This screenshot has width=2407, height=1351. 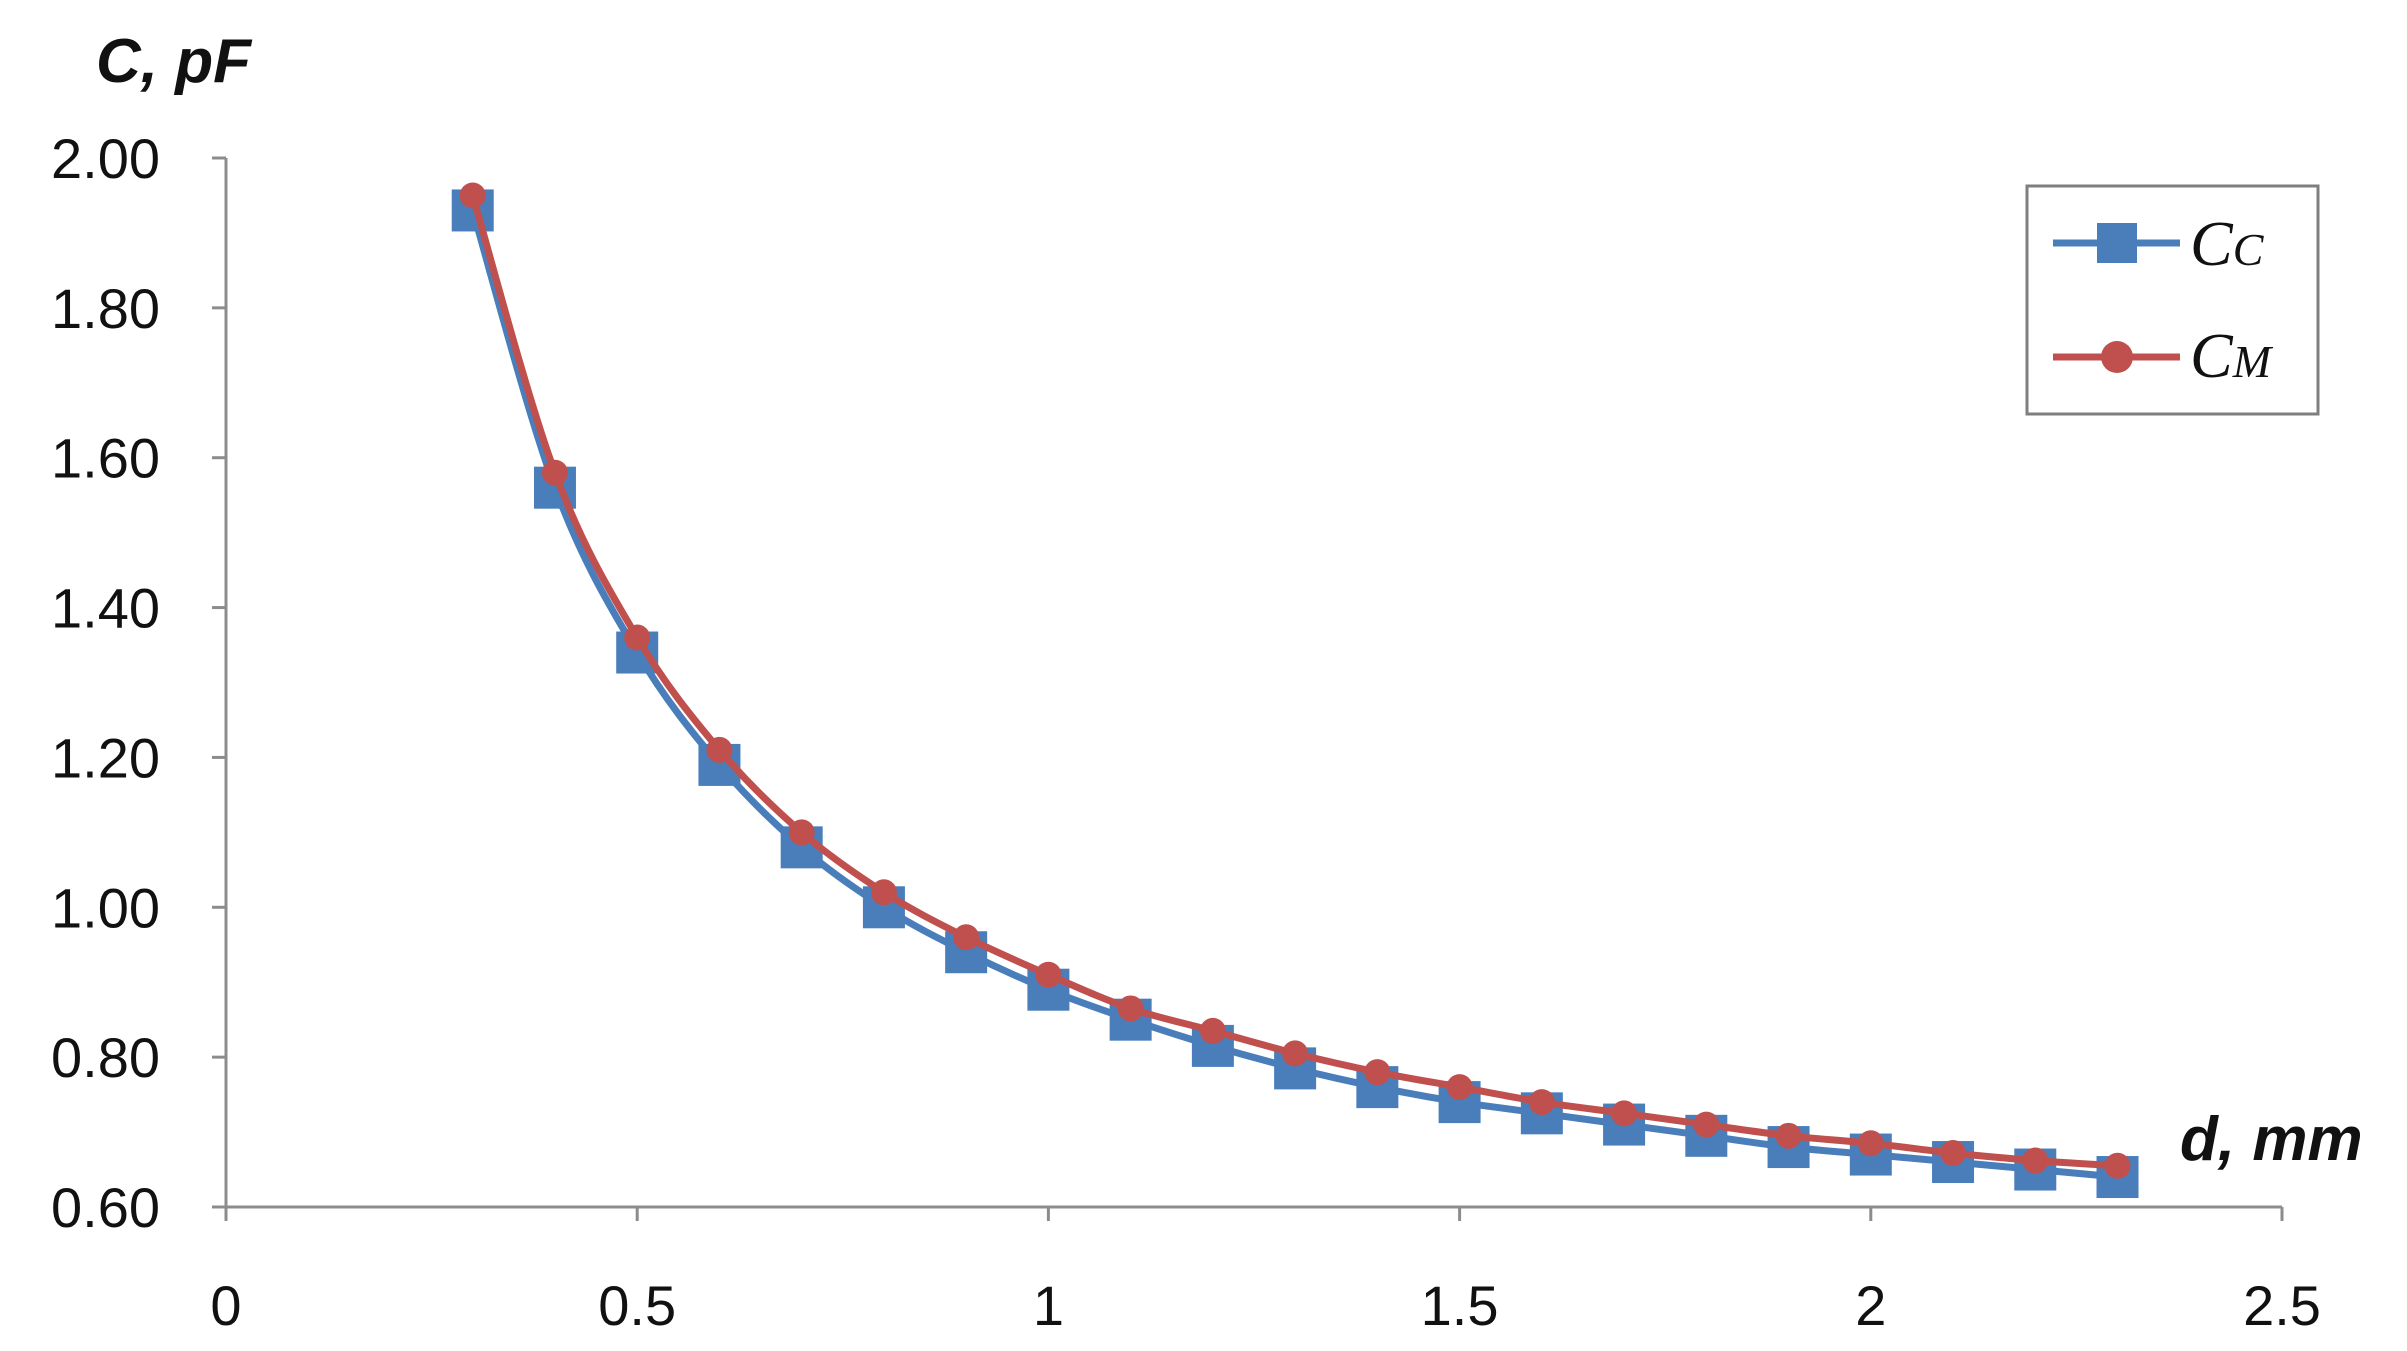 I want to click on x-tick-label: 0, so click(x=225, y=1305).